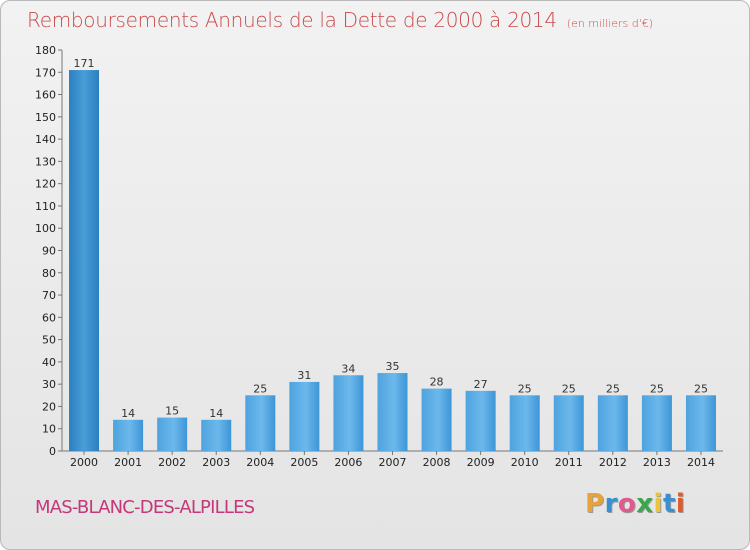 Image resolution: width=750 pixels, height=550 pixels. Describe the element at coordinates (348, 368) in the screenshot. I see `bar-value-label: 34` at that location.